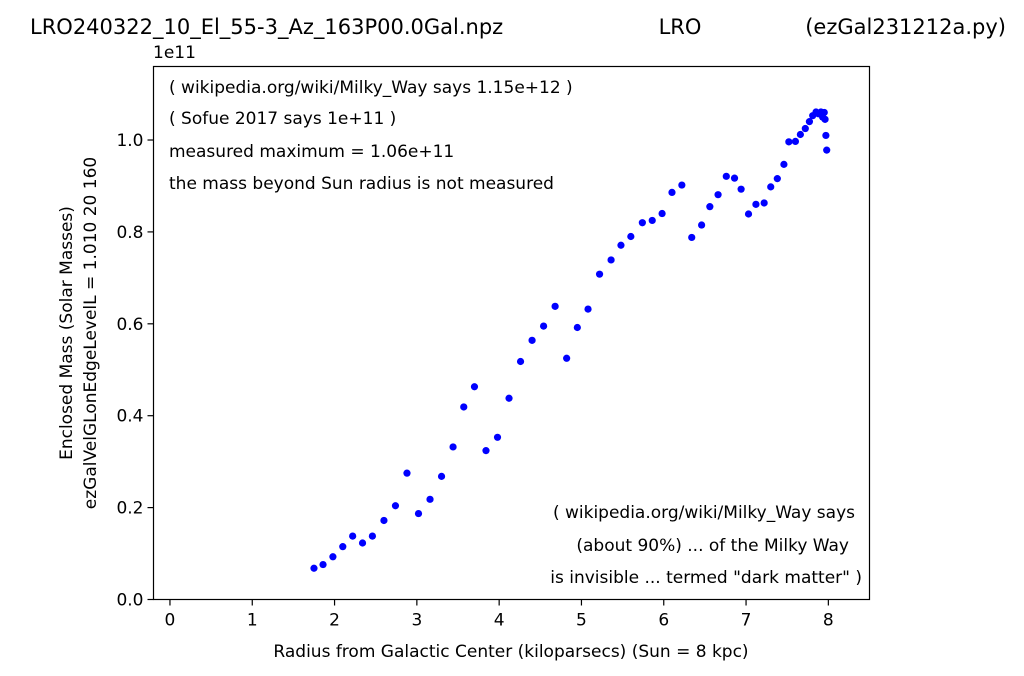 The width and height of the screenshot is (1024, 676). Describe the element at coordinates (129, 141) in the screenshot. I see `y-tick-label: 1.0` at that location.